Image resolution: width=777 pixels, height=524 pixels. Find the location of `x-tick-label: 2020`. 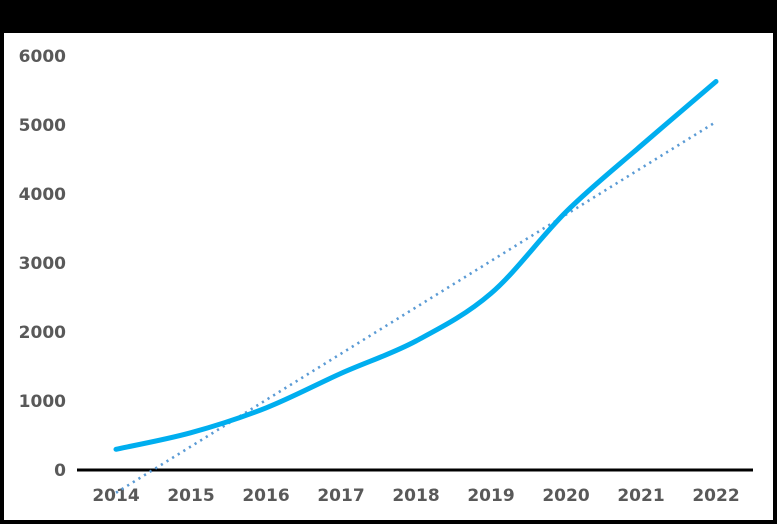

x-tick-label: 2020 is located at coordinates (565, 496).